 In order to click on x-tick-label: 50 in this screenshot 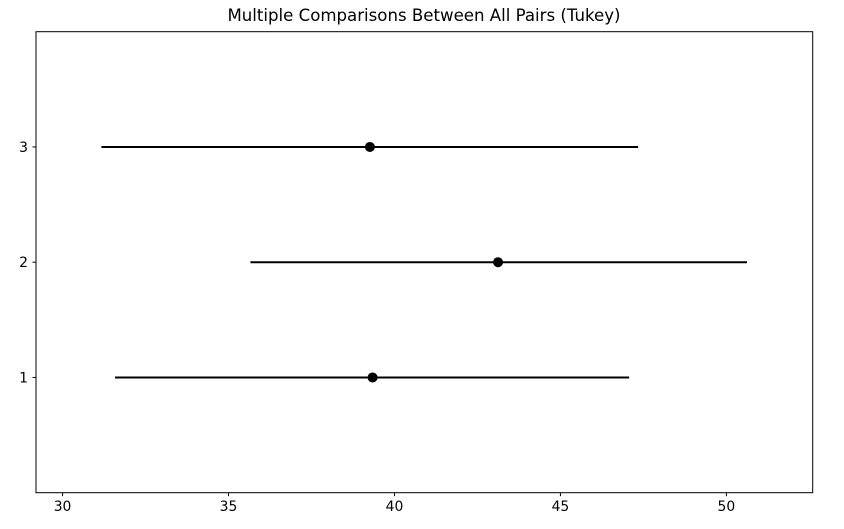, I will do `click(727, 507)`.